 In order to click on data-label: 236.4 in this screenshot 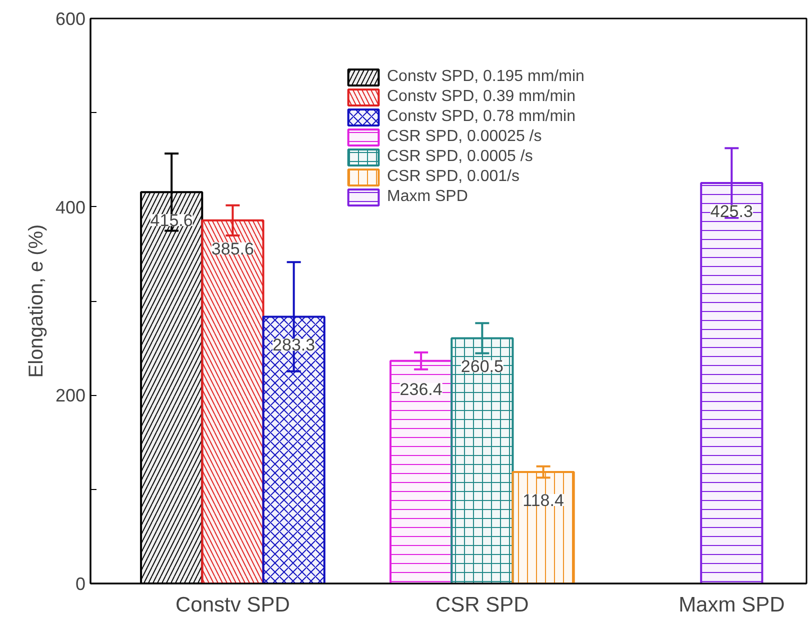, I will do `click(421, 389)`.